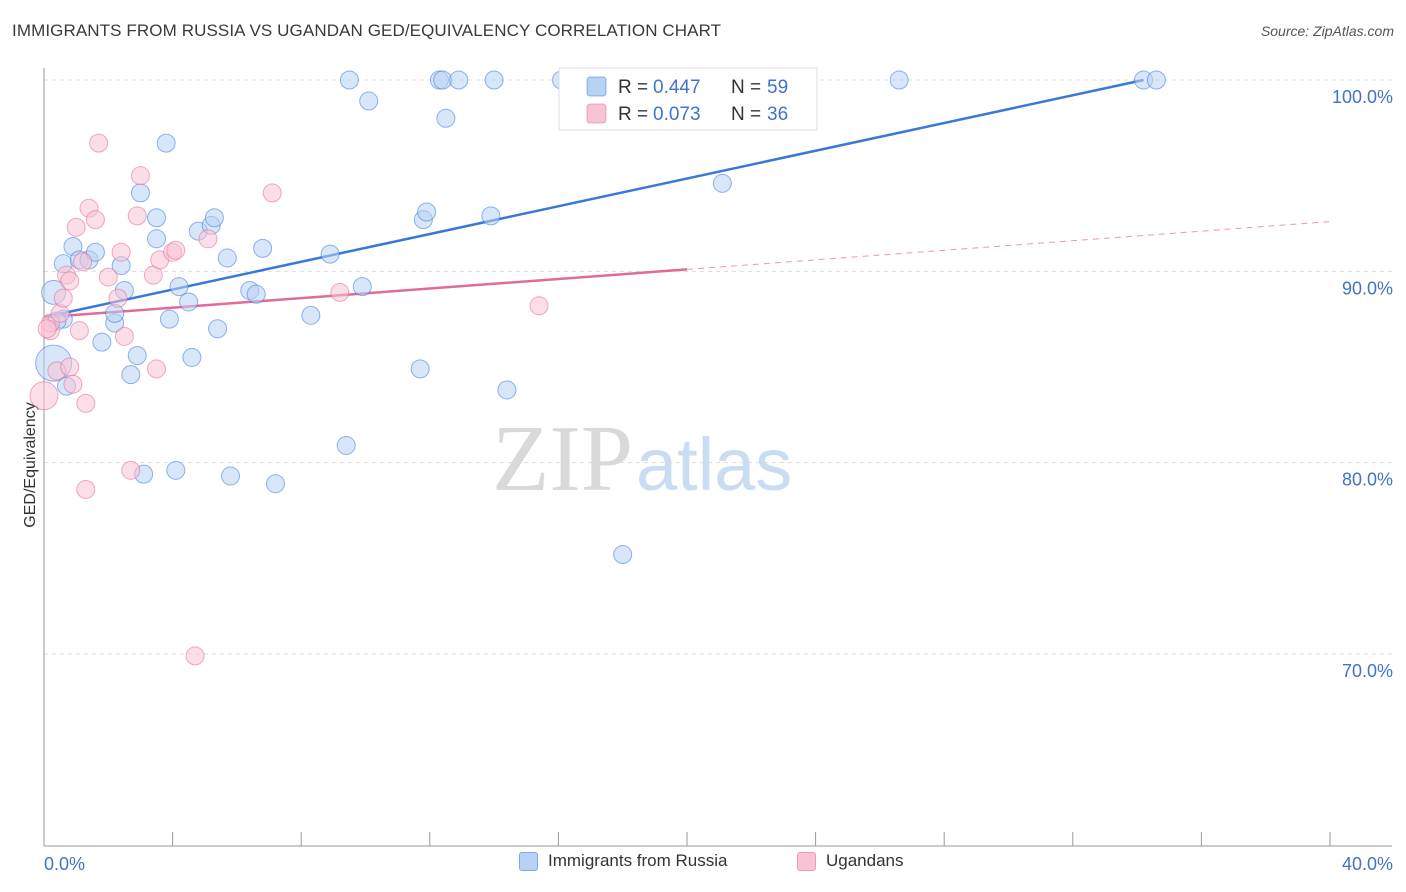 The width and height of the screenshot is (1406, 892). I want to click on legend-r-value-ugandans: 0.073, so click(677, 114).